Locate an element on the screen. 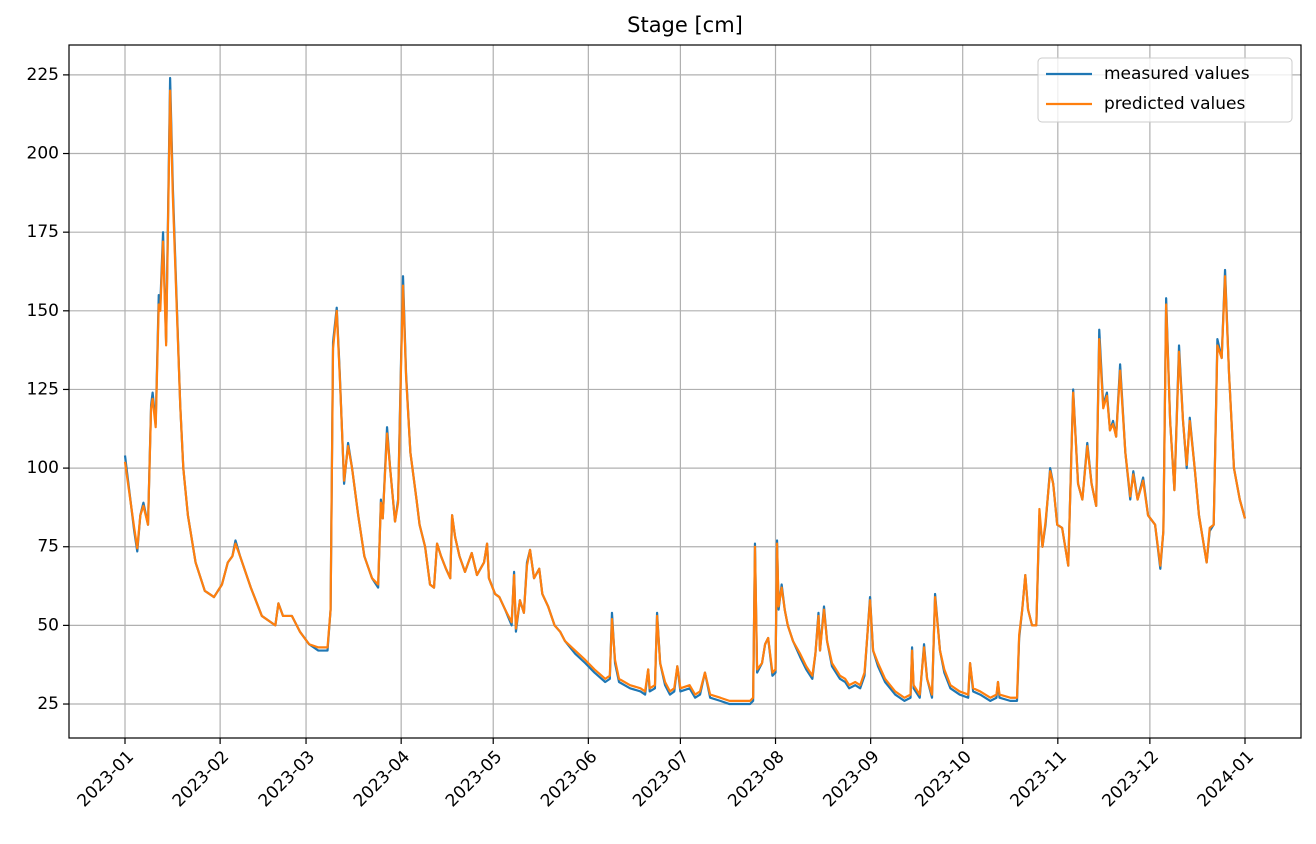 Image resolution: width=1316 pixels, height=844 pixels. x-tick-label: 2023-05 is located at coordinates (474, 779).